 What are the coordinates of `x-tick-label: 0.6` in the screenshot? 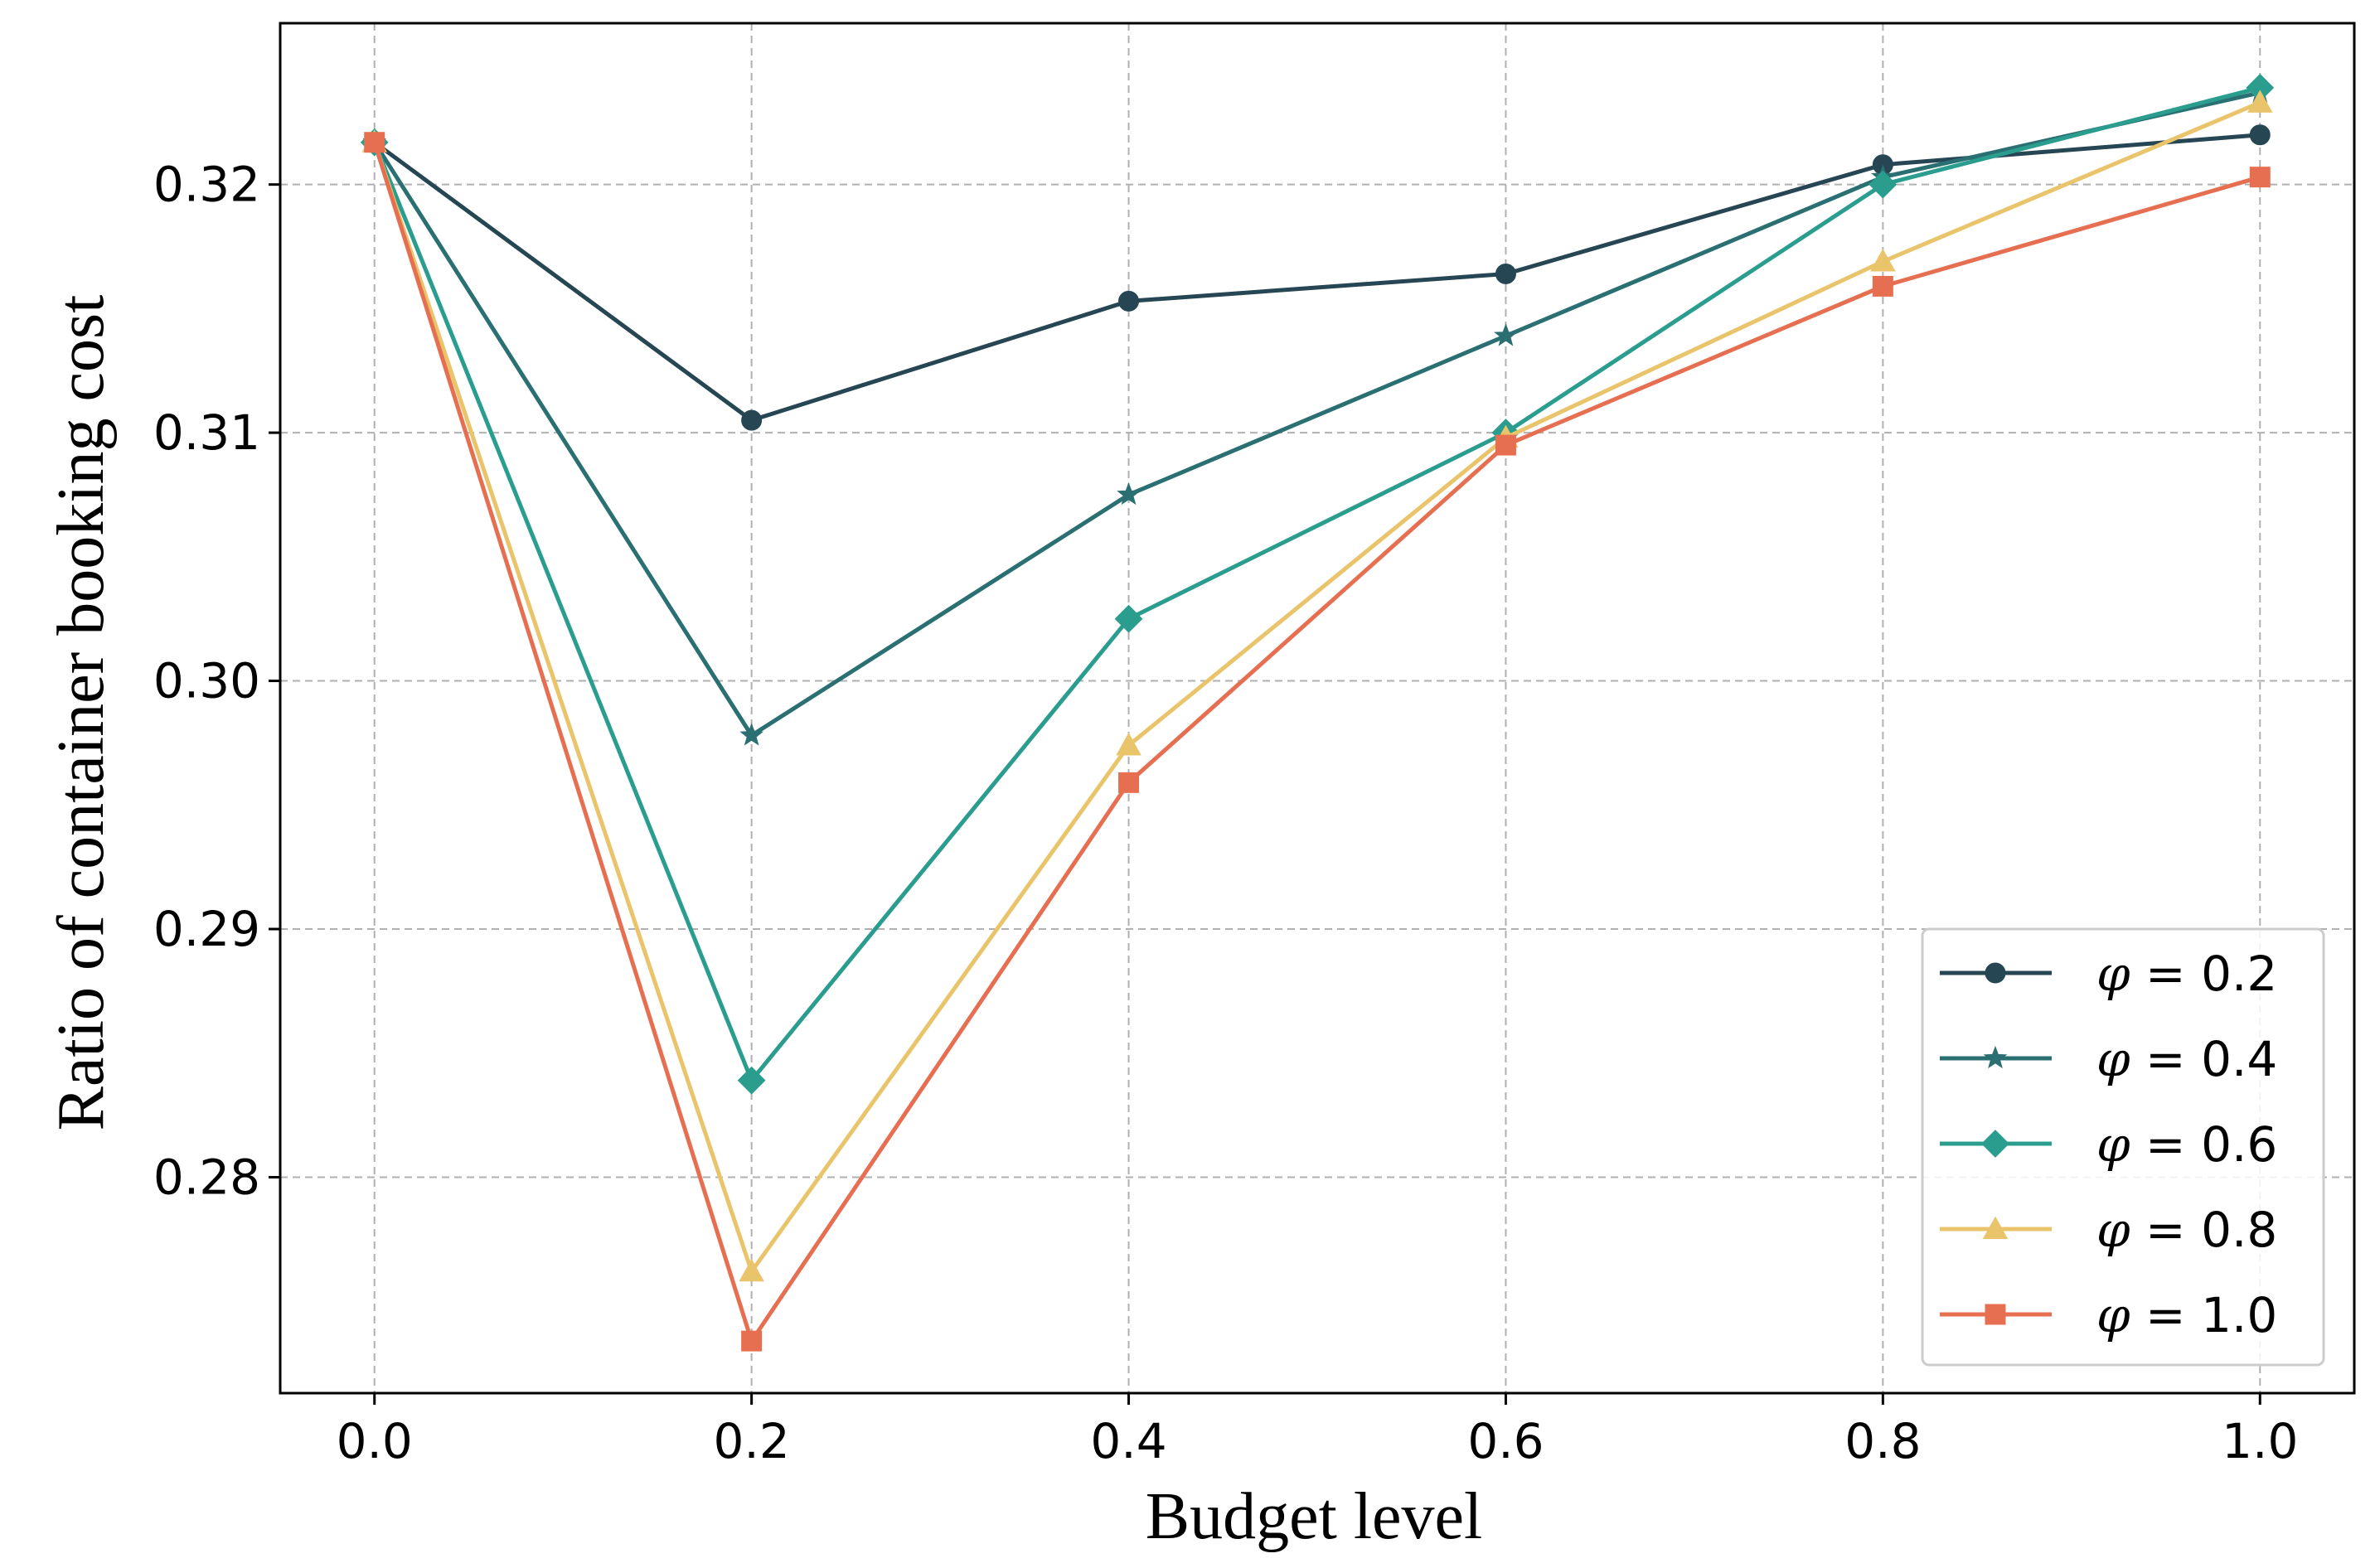 It's located at (1505, 1441).